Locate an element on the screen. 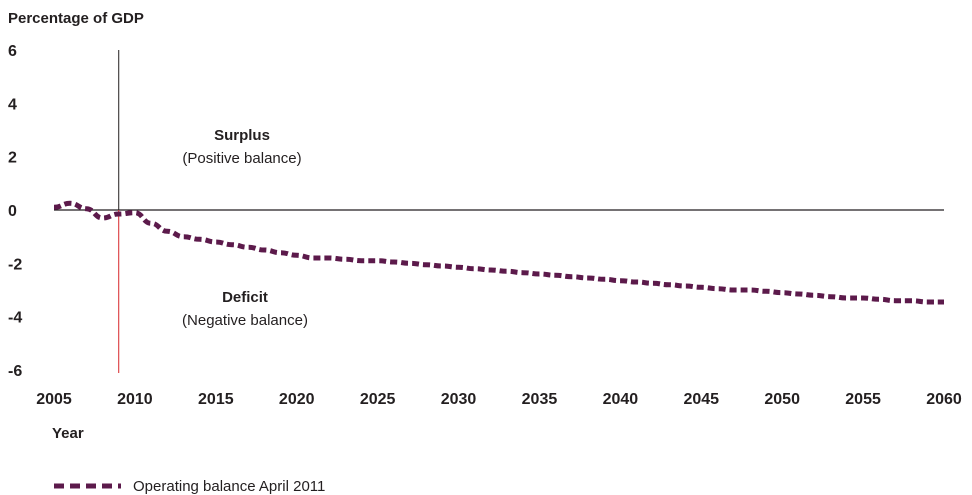  y-tick-labels: 6 4 2 0 -2 -4 -6 is located at coordinates (15, 211).